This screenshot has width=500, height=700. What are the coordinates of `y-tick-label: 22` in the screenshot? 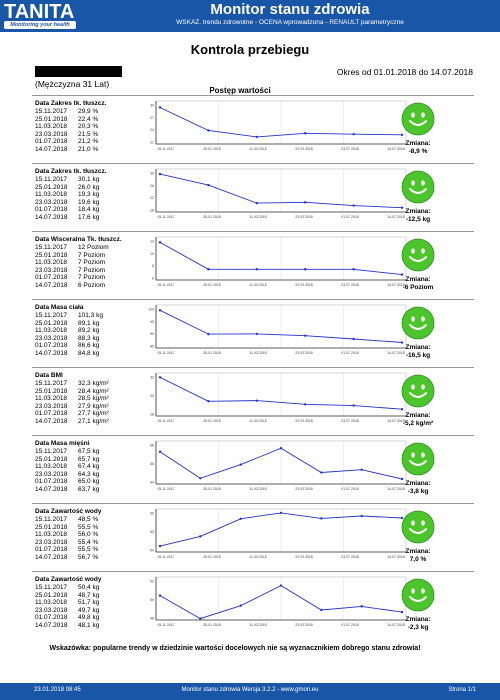 It's located at (152, 198).